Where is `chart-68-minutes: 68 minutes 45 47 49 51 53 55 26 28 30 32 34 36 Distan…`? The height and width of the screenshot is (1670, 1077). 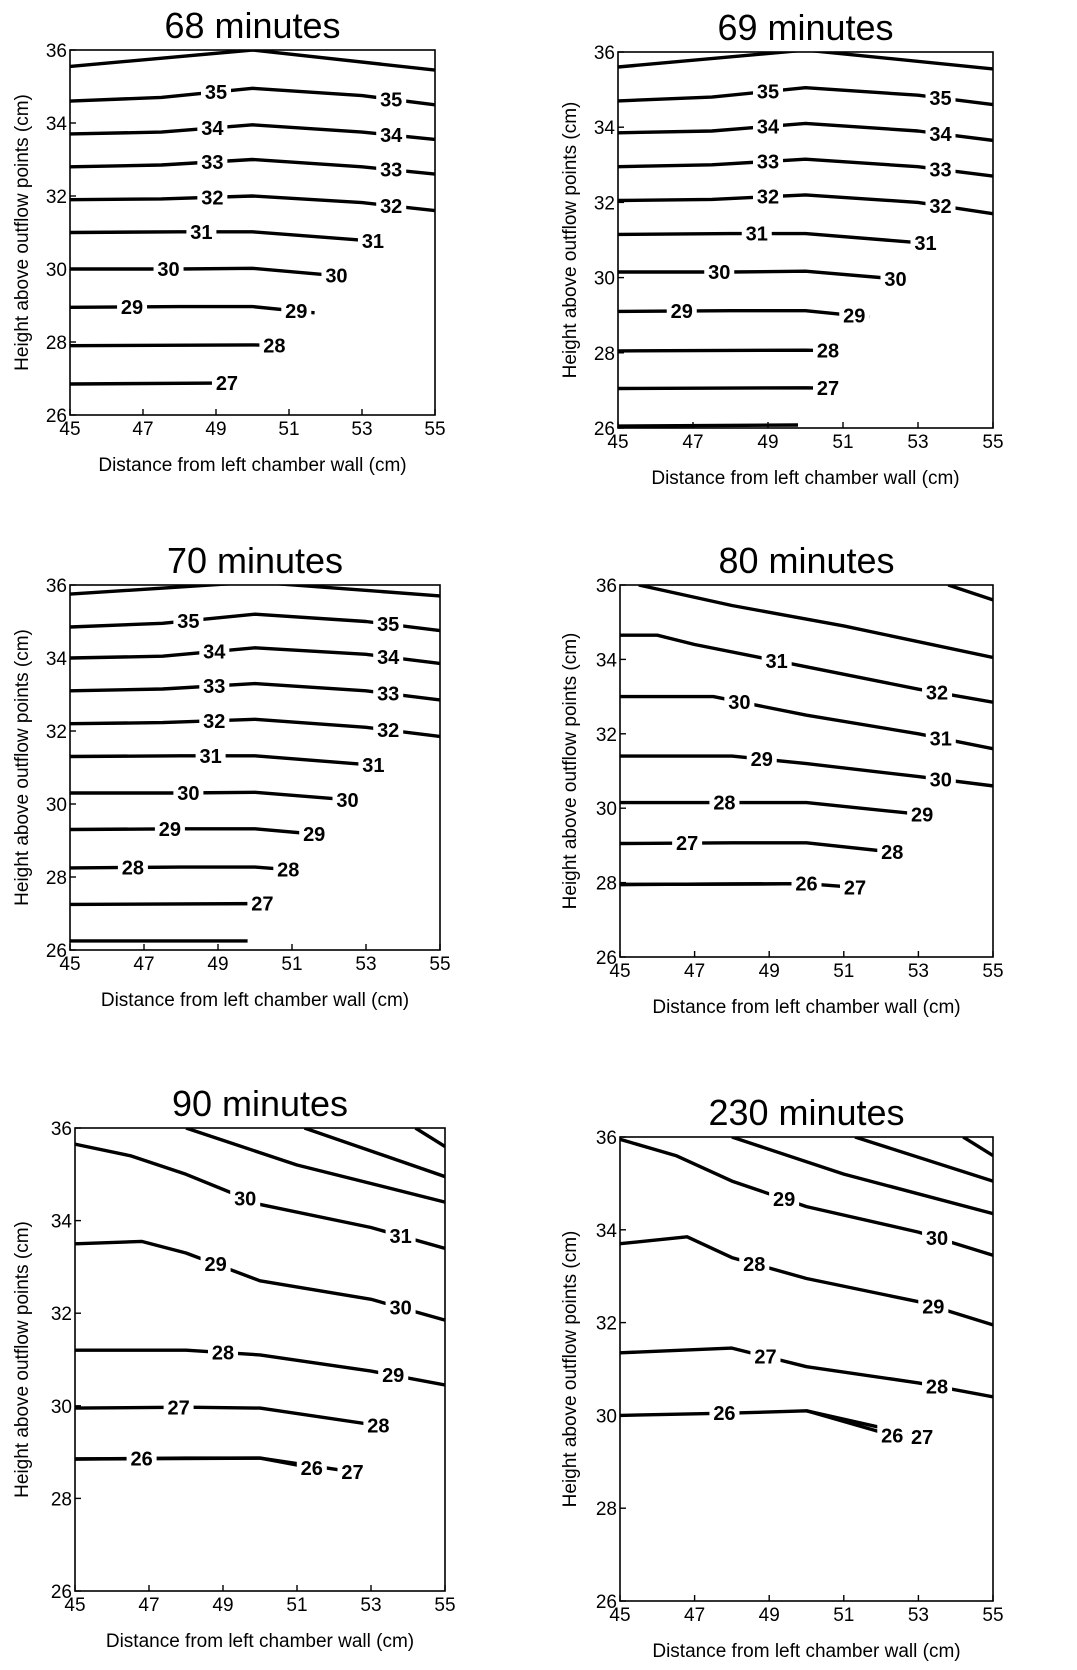
chart-68-minutes: 68 minutes 45 47 49 51 53 55 26 28 30 32 34 36 Distan… is located at coordinates (260, 250).